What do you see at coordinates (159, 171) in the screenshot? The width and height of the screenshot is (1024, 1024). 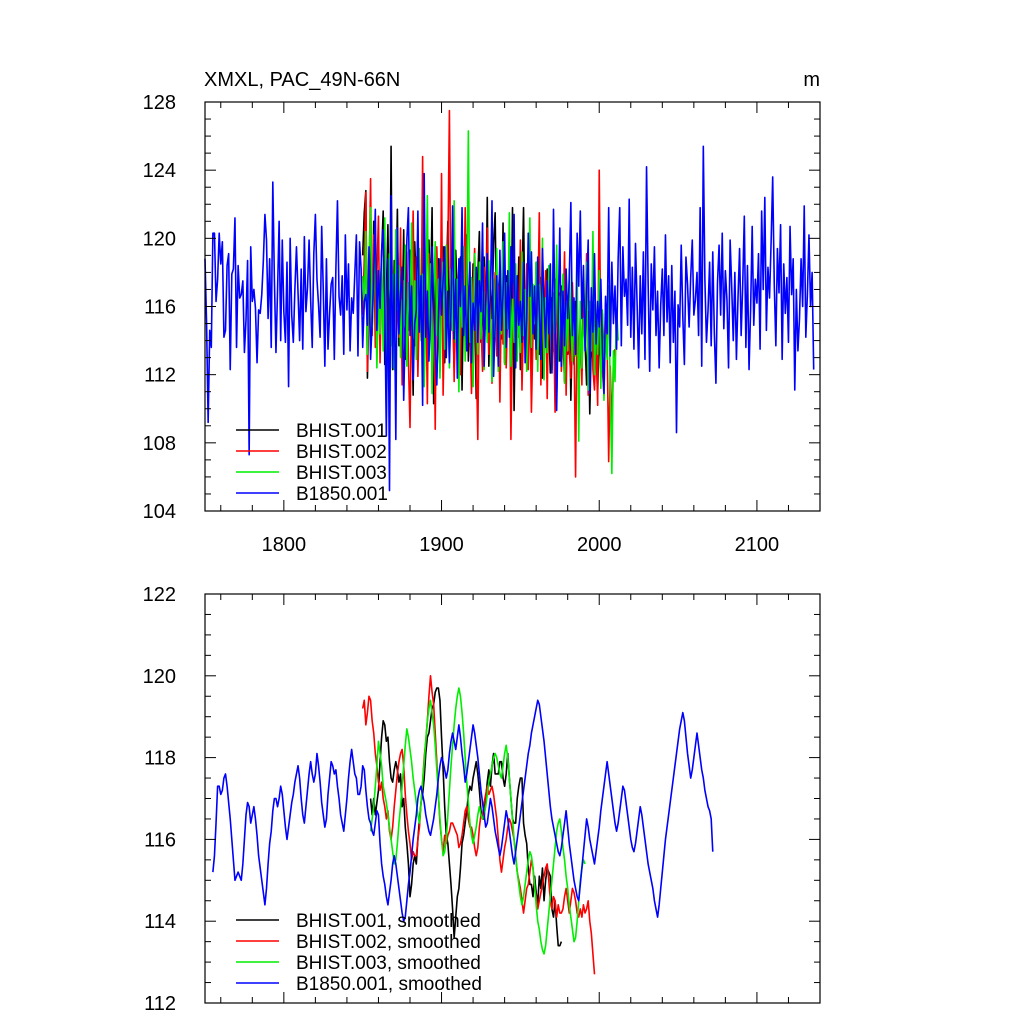 I see `y-tick-label: 124` at bounding box center [159, 171].